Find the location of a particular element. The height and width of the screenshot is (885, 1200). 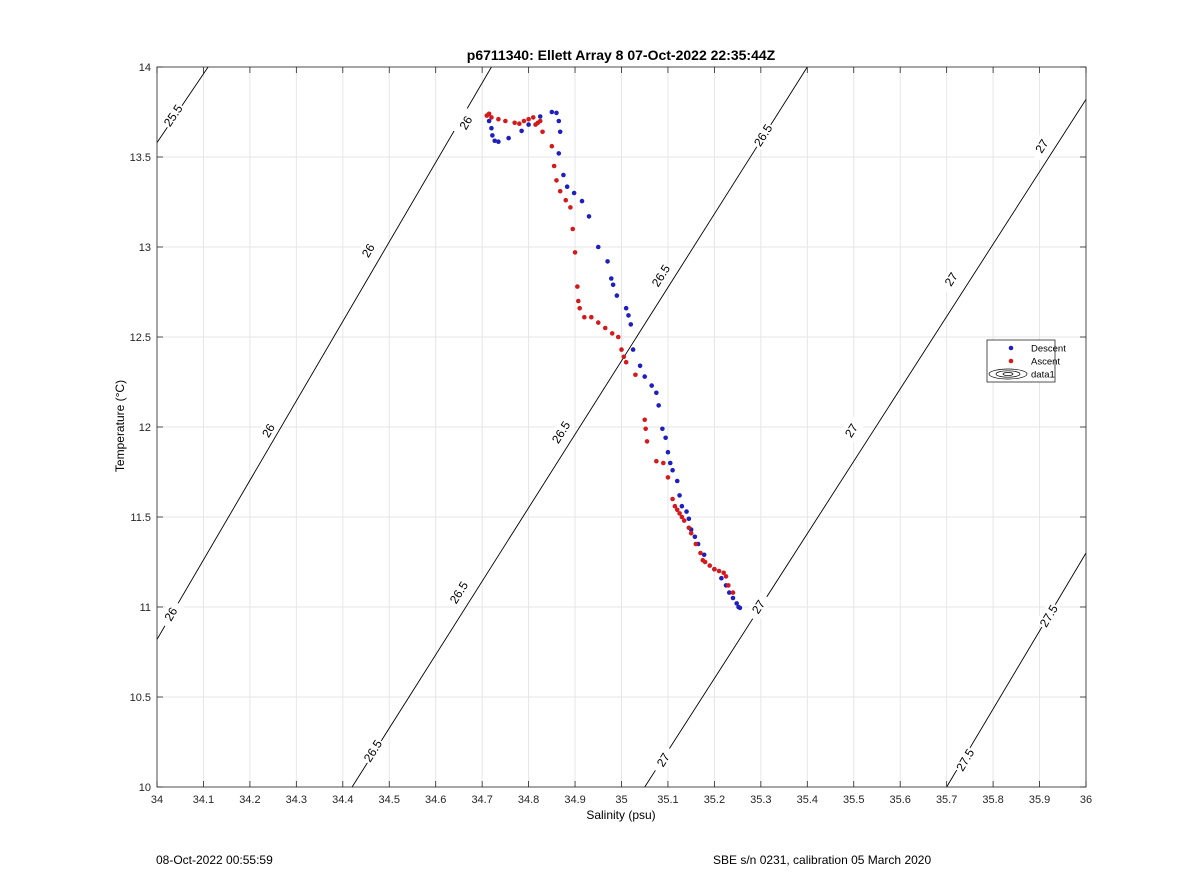

y-axis-label: Temperature (°C) is located at coordinates (120, 426).